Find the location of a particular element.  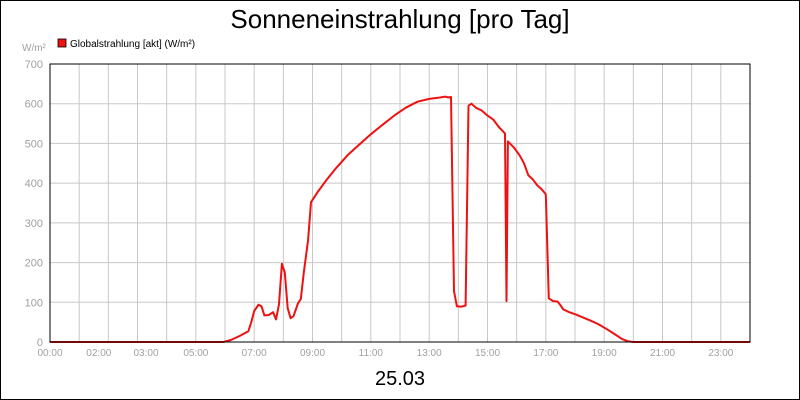

chart-title: Sonneneinstrahlung [pro Tag] is located at coordinates (399, 19).